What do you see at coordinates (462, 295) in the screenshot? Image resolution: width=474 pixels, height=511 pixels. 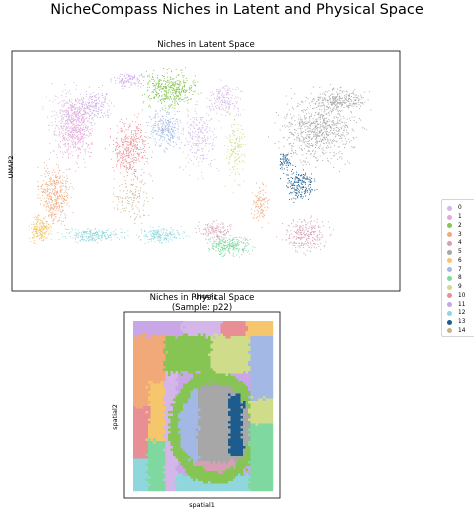 I see `legend-label: 10` at bounding box center [462, 295].